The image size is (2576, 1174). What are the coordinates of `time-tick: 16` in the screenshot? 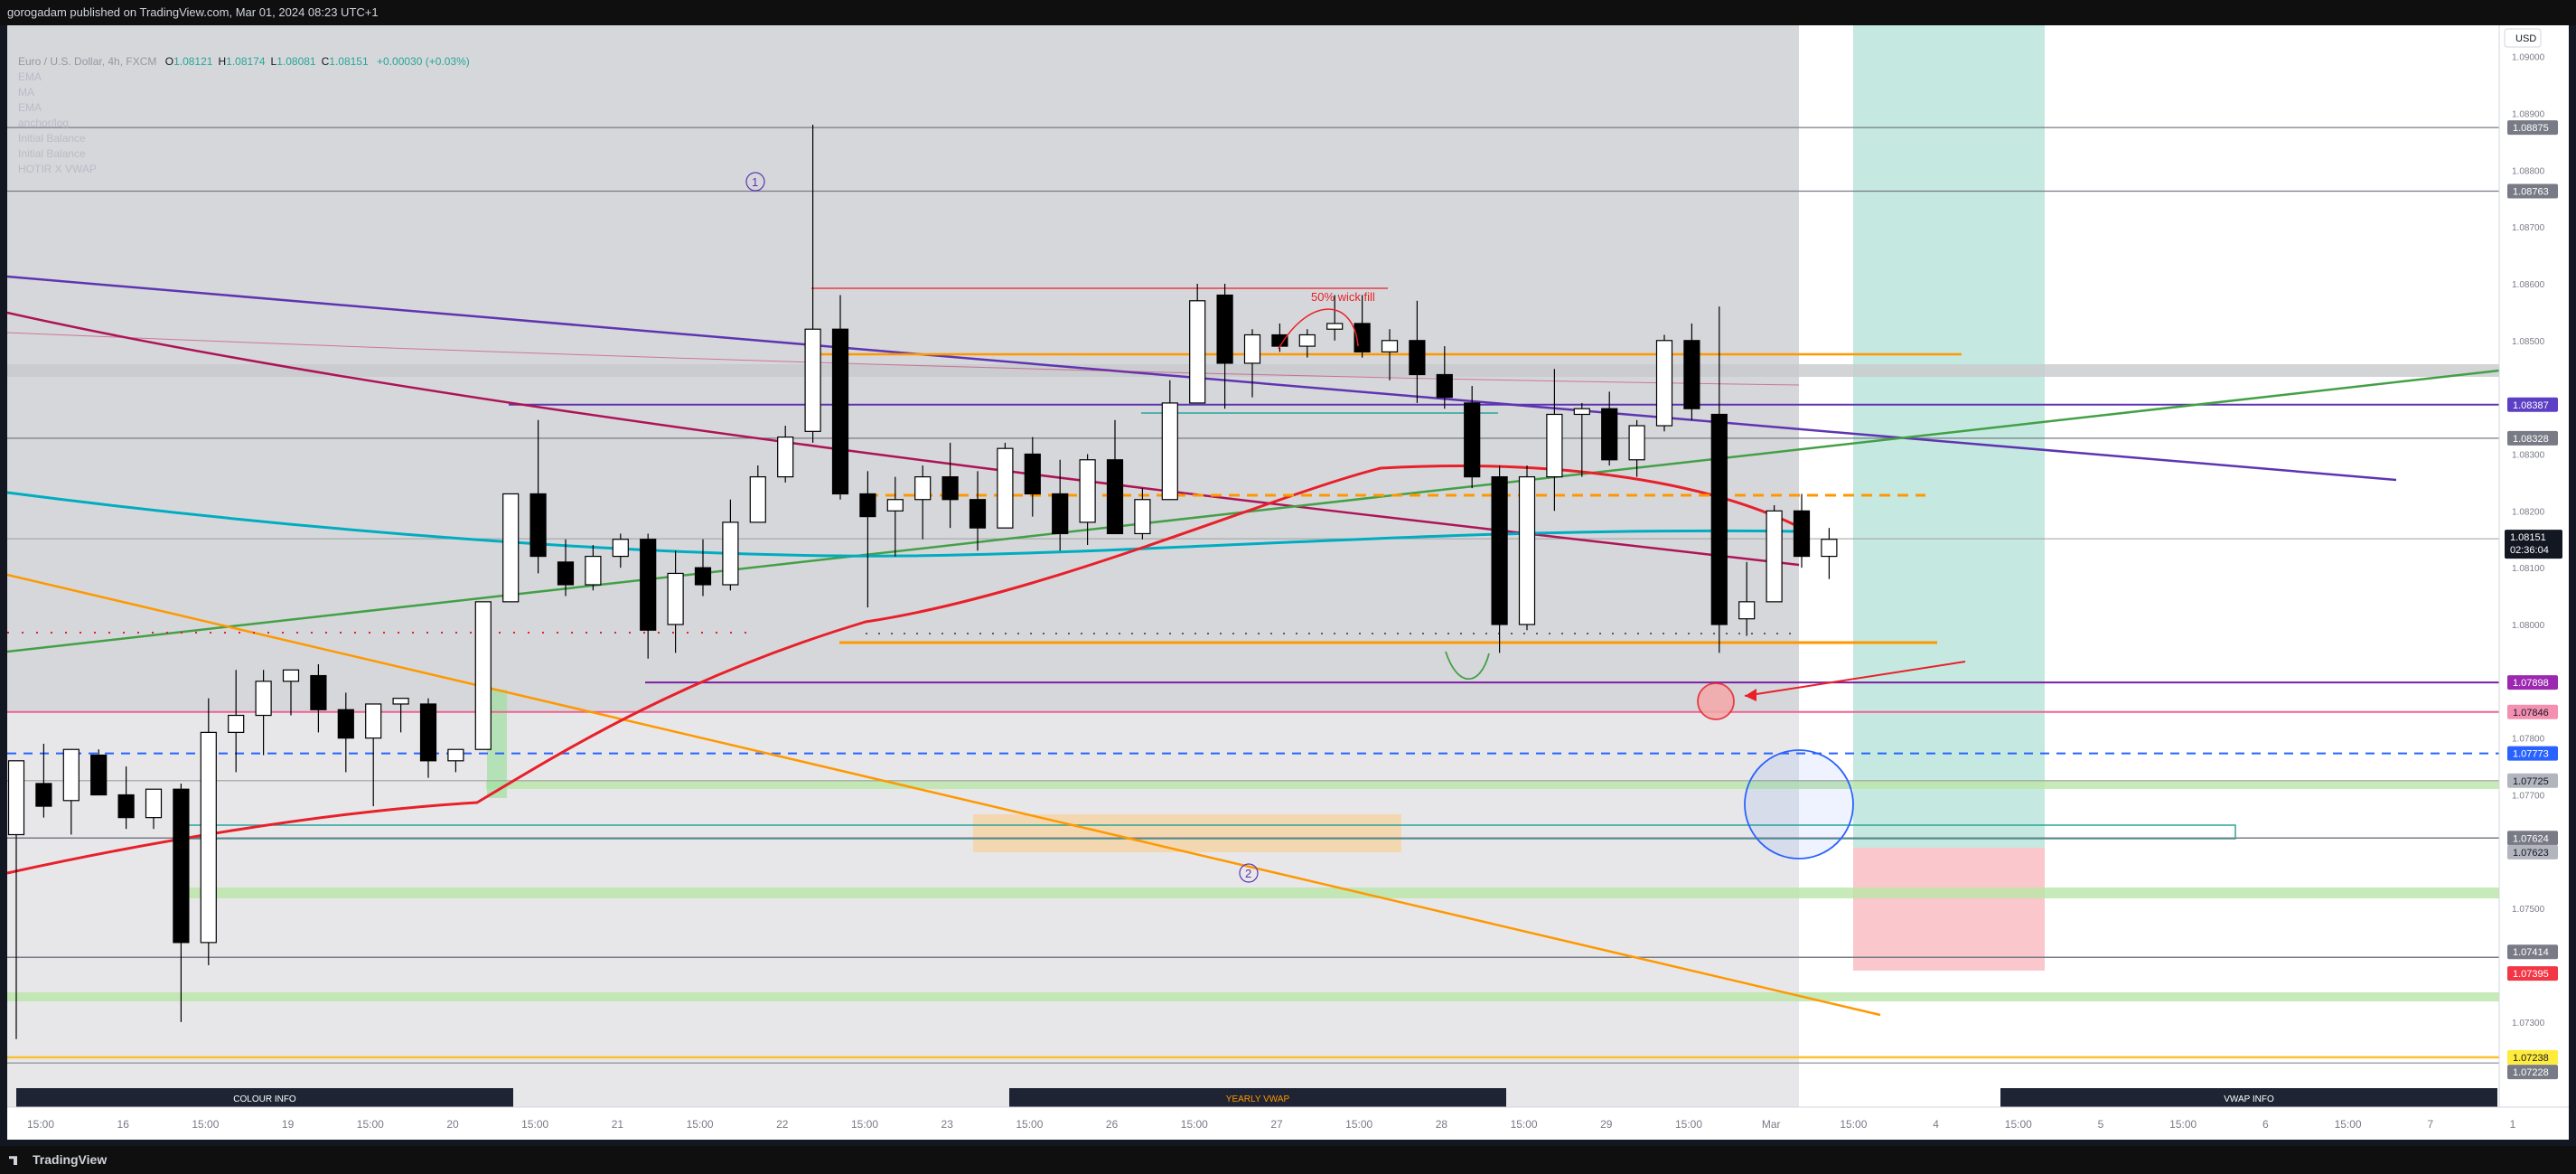 It's located at (123, 1124).